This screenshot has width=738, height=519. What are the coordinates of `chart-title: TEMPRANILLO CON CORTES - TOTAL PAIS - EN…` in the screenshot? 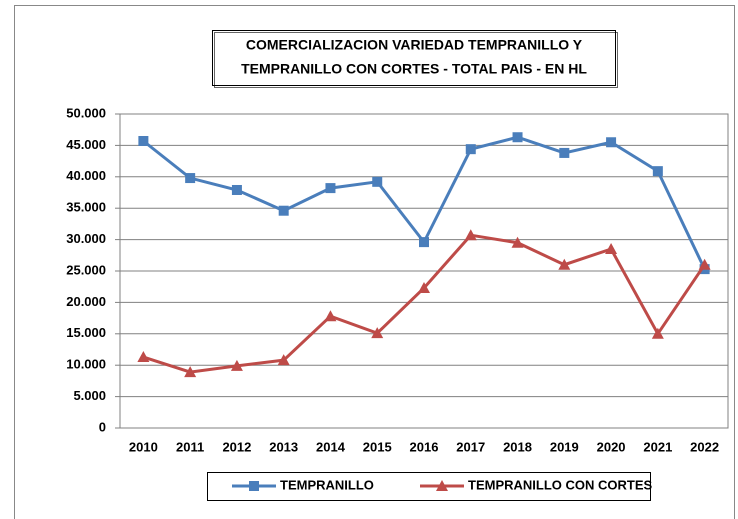 It's located at (414, 69).